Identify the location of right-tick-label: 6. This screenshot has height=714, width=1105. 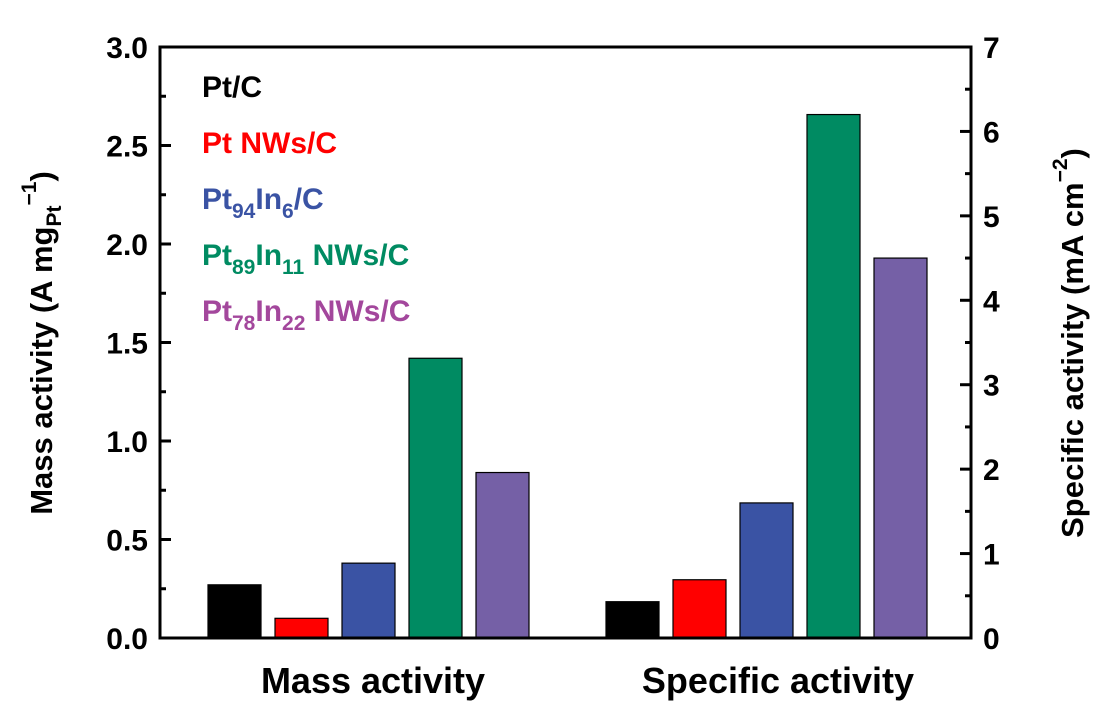
(991, 132).